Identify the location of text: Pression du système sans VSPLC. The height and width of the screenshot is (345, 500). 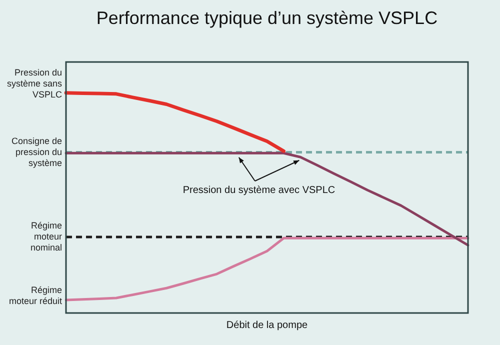
(34, 84).